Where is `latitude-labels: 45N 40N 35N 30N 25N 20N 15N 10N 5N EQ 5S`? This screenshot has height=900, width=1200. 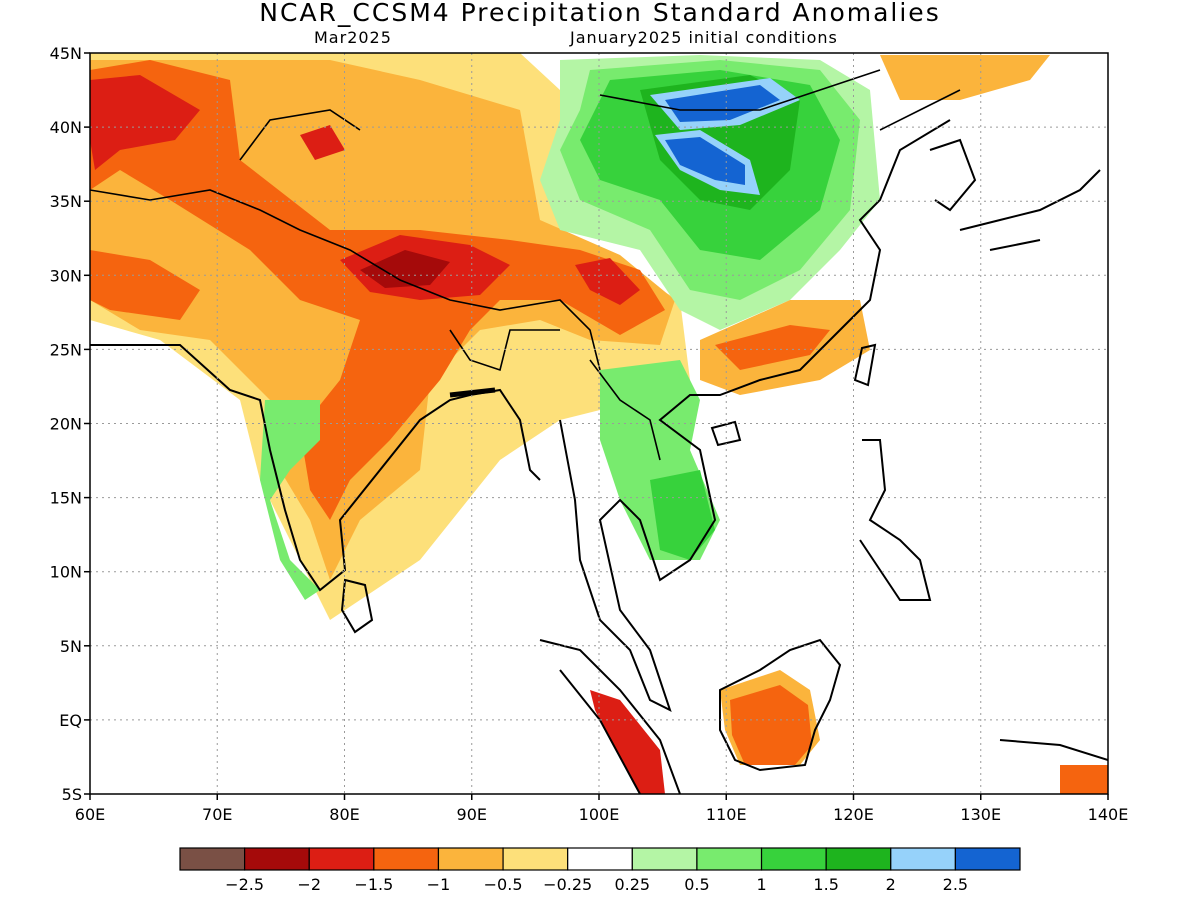 latitude-labels: 45N 40N 35N 30N 25N 20N 15N 10N 5N EQ 5S is located at coordinates (66, 424).